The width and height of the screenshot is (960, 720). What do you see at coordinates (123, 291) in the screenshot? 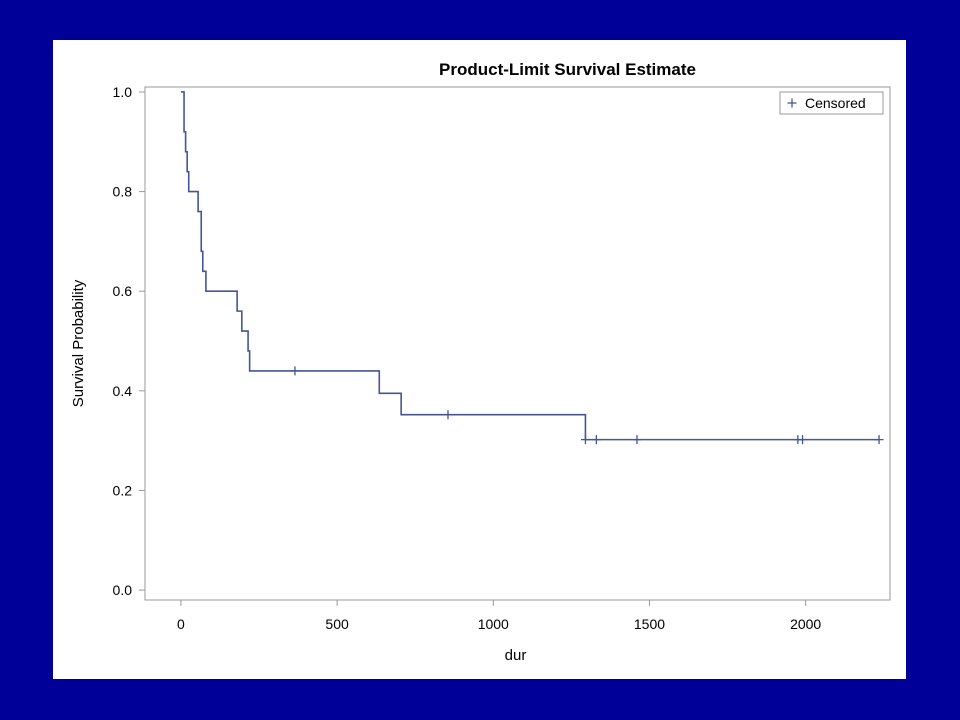
I see `y-tick-label: 0.6` at bounding box center [123, 291].